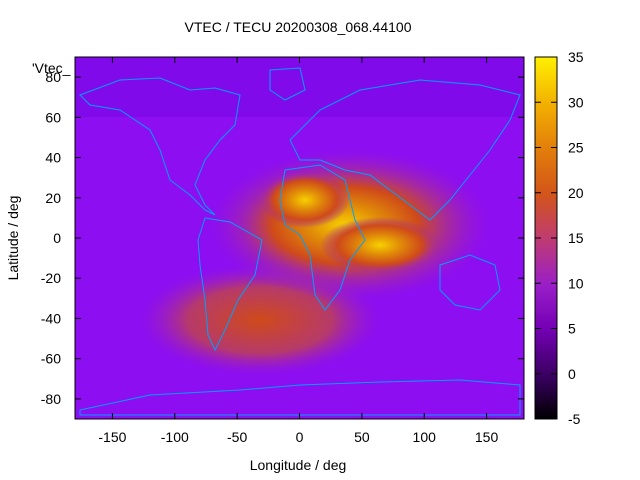 The width and height of the screenshot is (640, 480). What do you see at coordinates (576, 102) in the screenshot?
I see `colorbar-tick-label: 30` at bounding box center [576, 102].